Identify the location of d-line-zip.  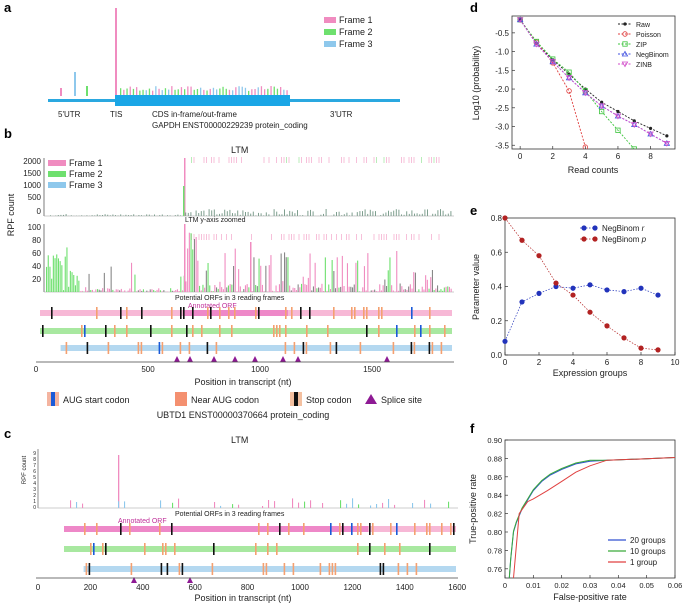
(577, 84).